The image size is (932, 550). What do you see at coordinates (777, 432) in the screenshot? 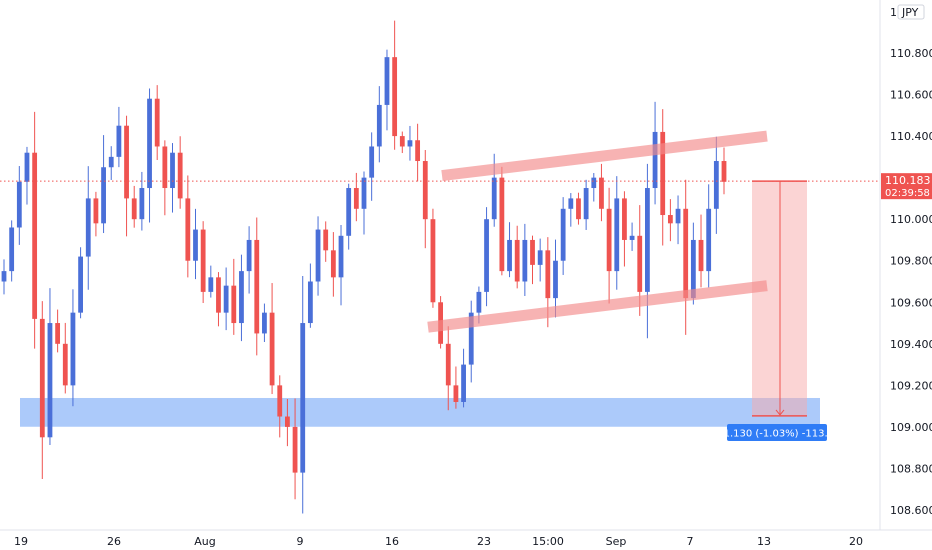
I see `projection-label: -1.130 (-1.03%) -113.0` at bounding box center [777, 432].